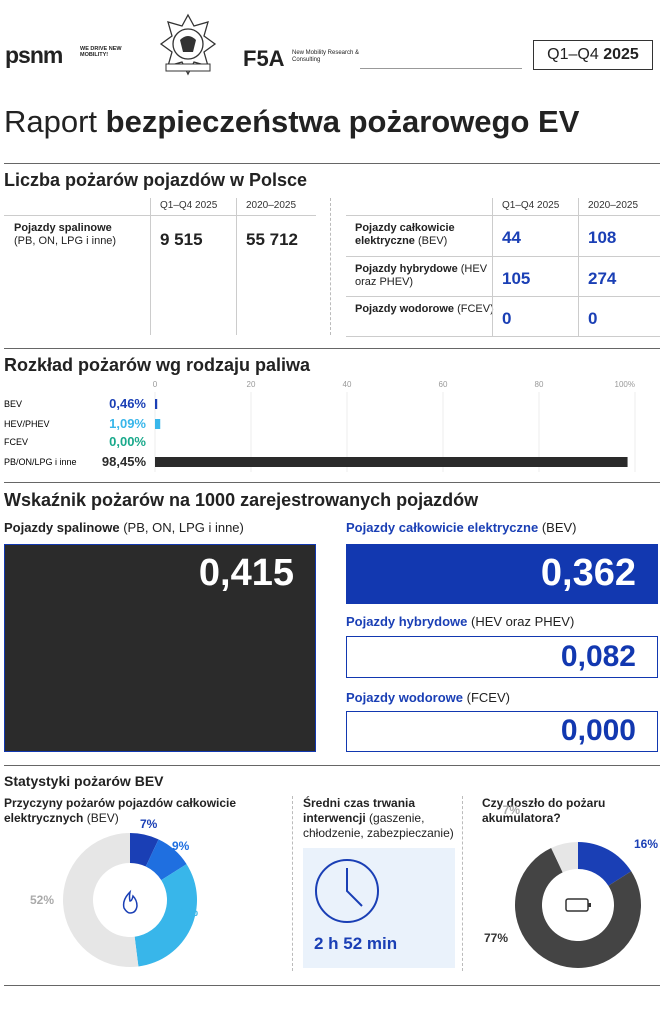 This screenshot has width=664, height=1024. I want to click on card-label: Pojazdy hybrydowe (HEV oraz PHEV), so click(460, 621).